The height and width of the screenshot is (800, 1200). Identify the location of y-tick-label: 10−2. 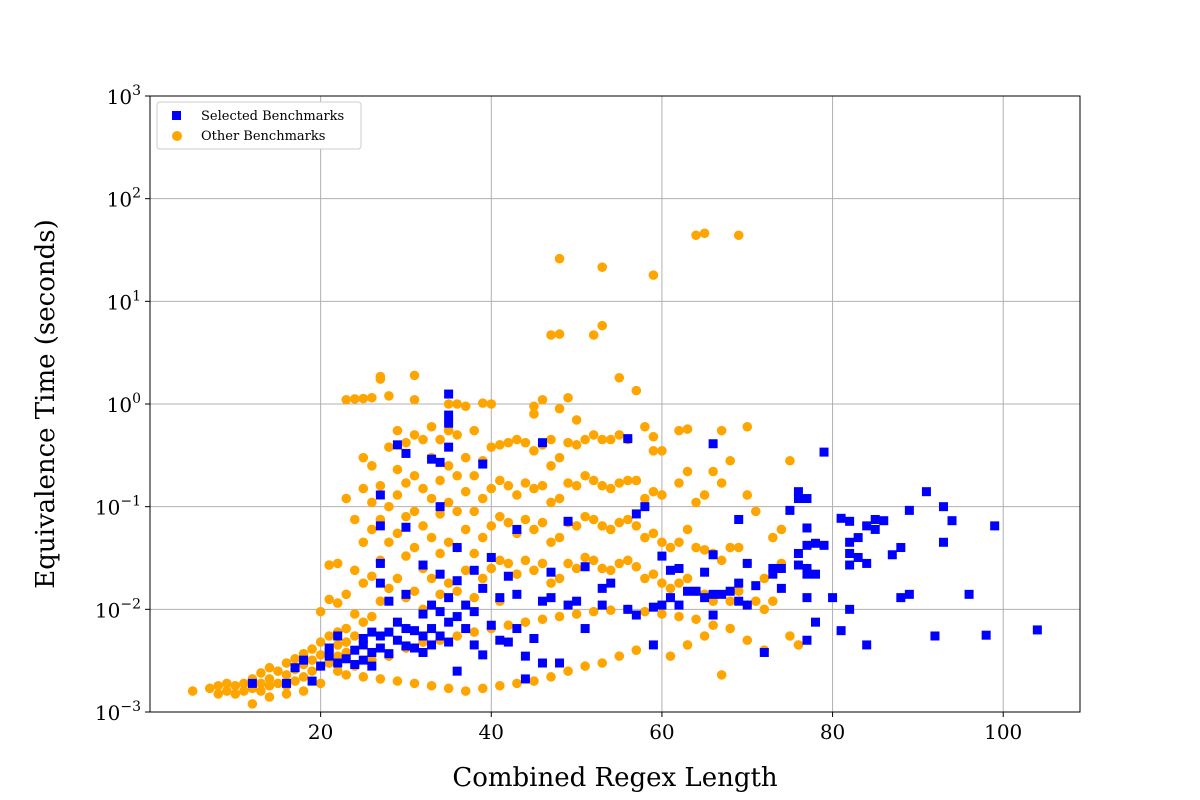
(118, 609).